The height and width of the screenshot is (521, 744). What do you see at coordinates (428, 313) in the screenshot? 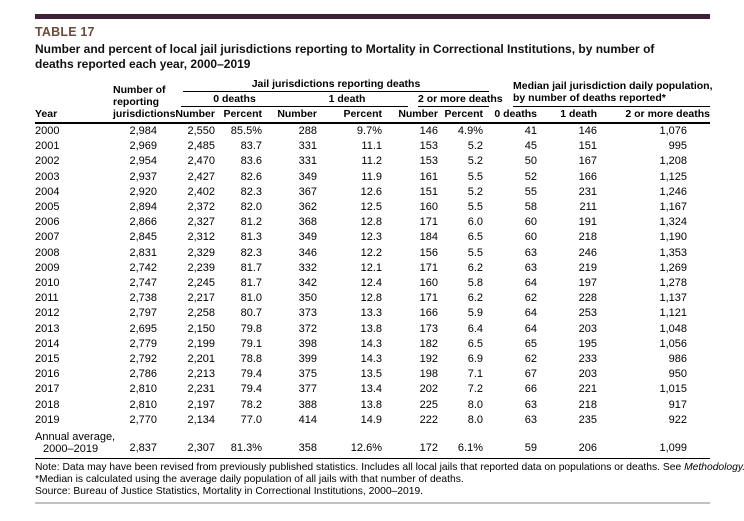
I see `cell-2plus-number: 166` at bounding box center [428, 313].